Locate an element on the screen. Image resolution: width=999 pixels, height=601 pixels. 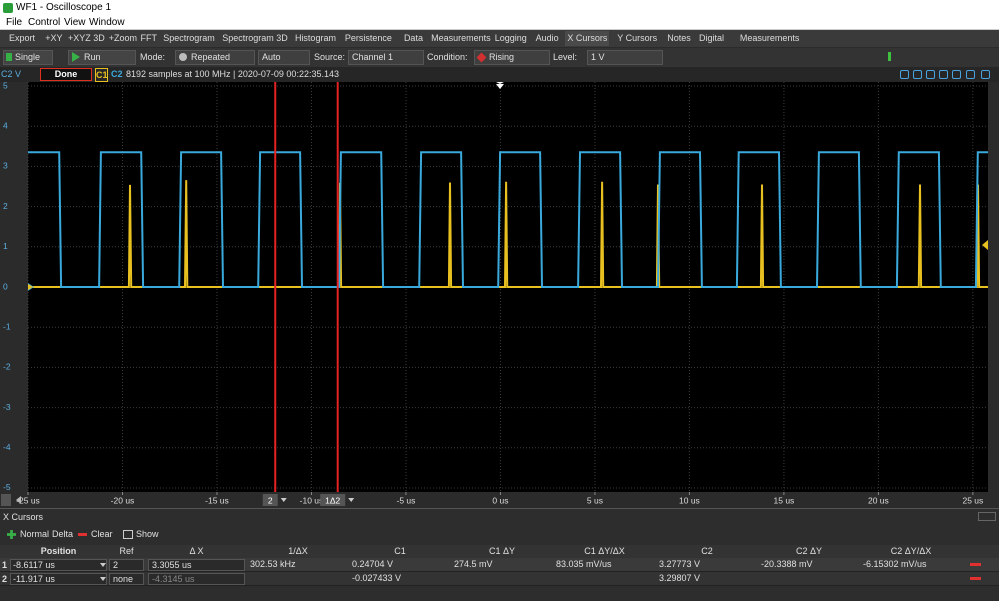
toolbar-tab: Y Cursors is located at coordinates (637, 38).